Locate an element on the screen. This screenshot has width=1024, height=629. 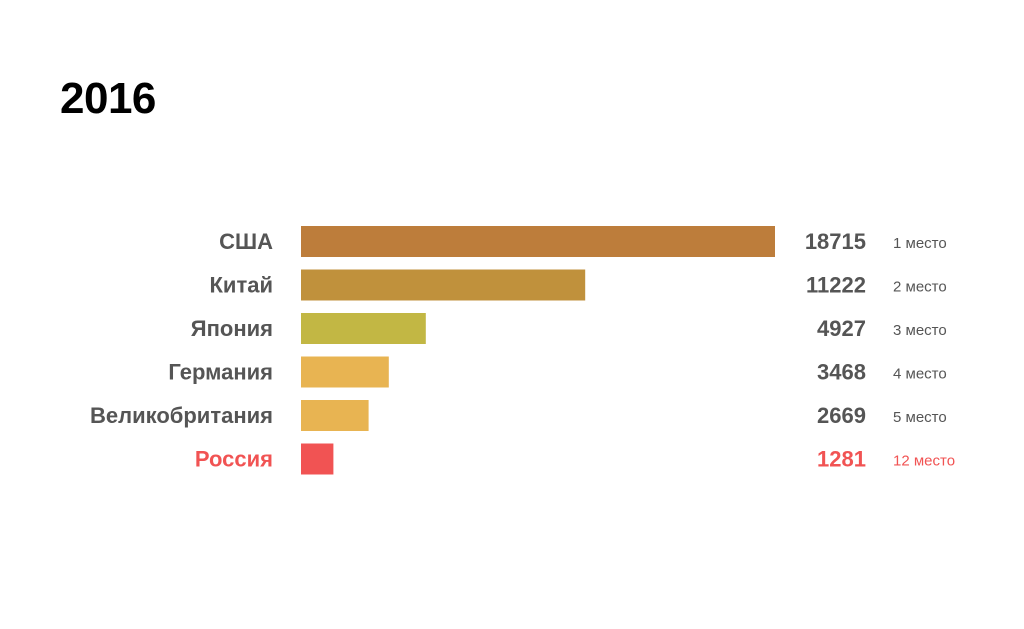
chart-title: 2016 is located at coordinates (108, 98).